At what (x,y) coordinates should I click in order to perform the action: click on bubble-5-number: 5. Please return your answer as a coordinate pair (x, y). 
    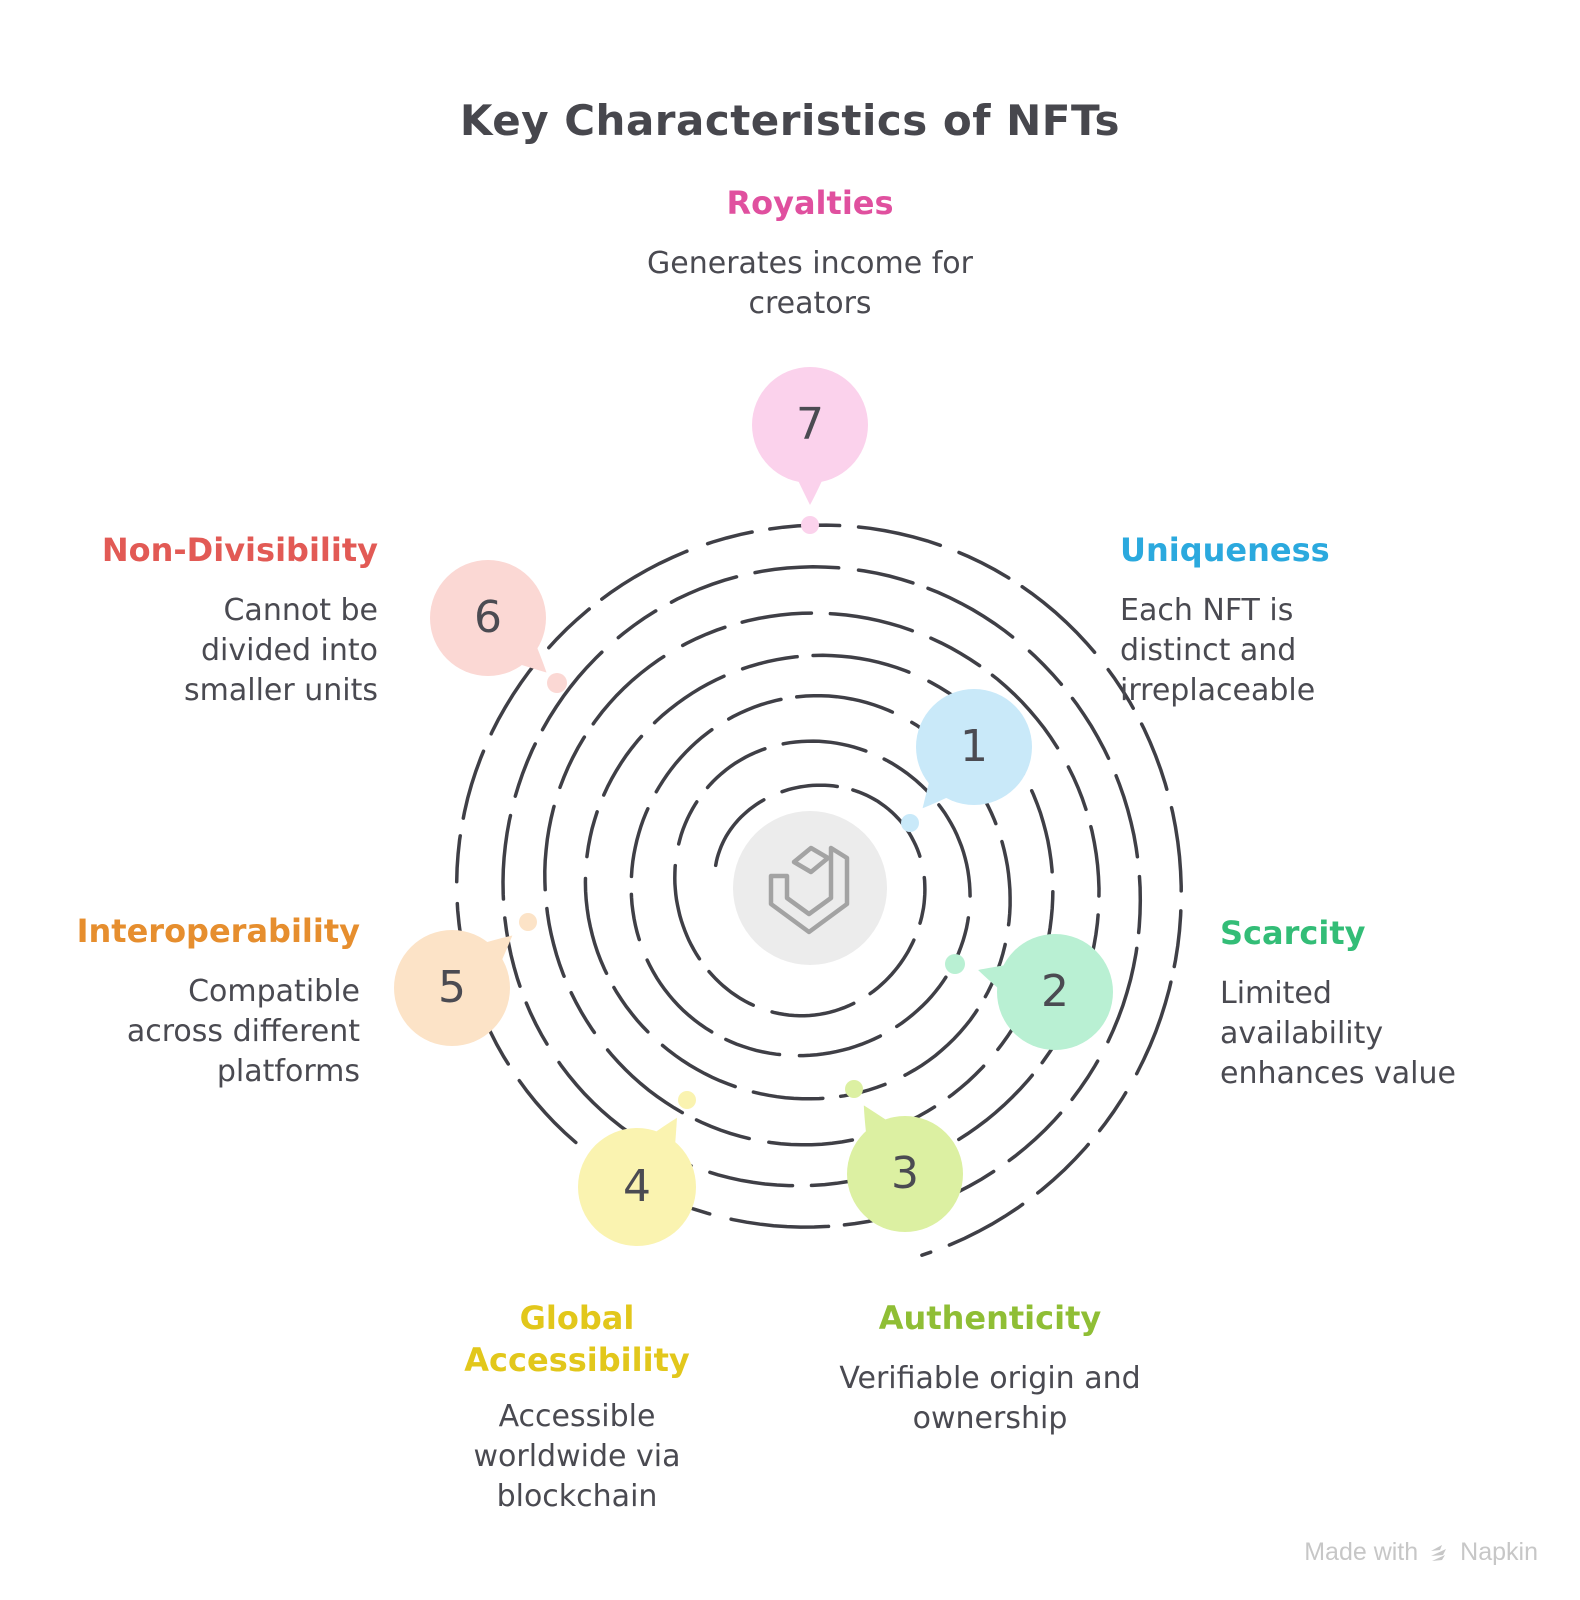
    Looking at the image, I should click on (452, 987).